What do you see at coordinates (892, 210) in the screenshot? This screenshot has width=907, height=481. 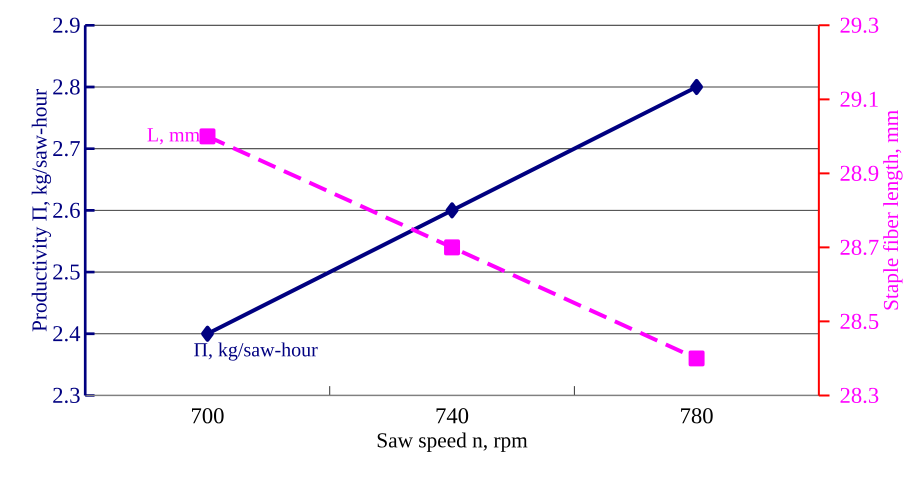 I see `y2-axis-title: Staple fiber length, mm` at bounding box center [892, 210].